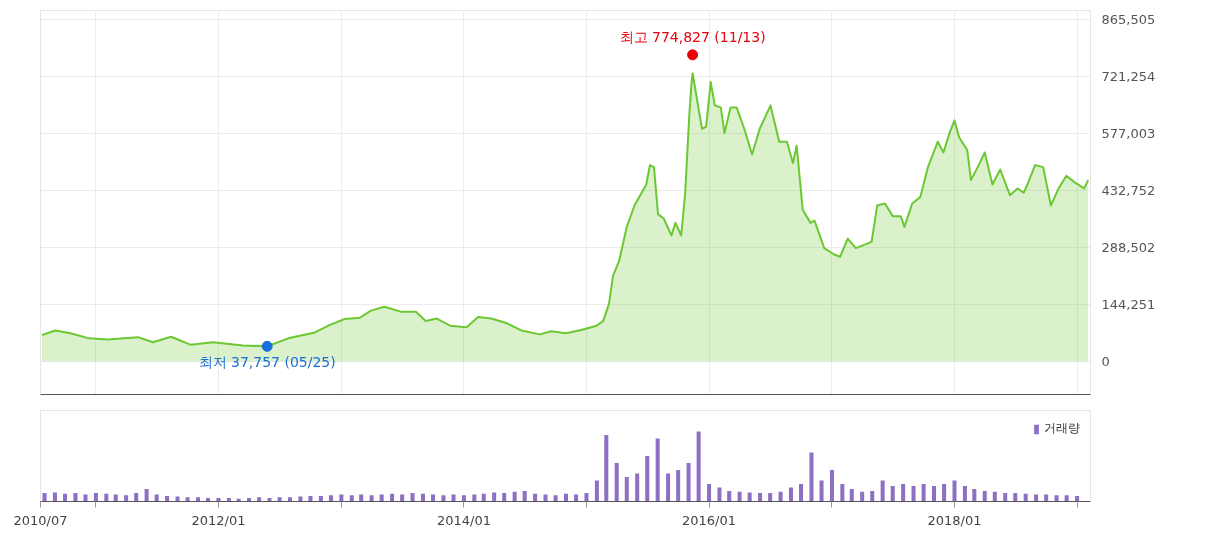 The image size is (1217, 540). What do you see at coordinates (463, 520) in the screenshot?
I see `x-tick-label: 2014/01` at bounding box center [463, 520].